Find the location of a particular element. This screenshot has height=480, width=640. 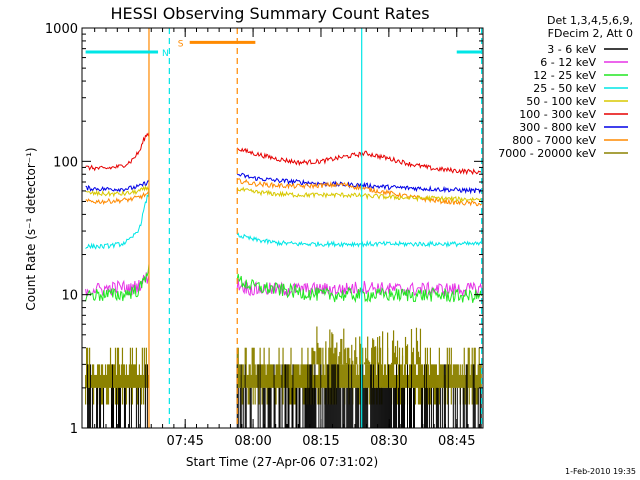

y-tick-label: 10 is located at coordinates (69, 296).